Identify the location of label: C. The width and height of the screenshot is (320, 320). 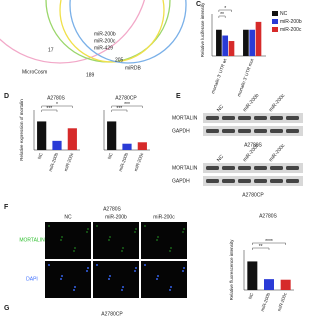
(198, 4).